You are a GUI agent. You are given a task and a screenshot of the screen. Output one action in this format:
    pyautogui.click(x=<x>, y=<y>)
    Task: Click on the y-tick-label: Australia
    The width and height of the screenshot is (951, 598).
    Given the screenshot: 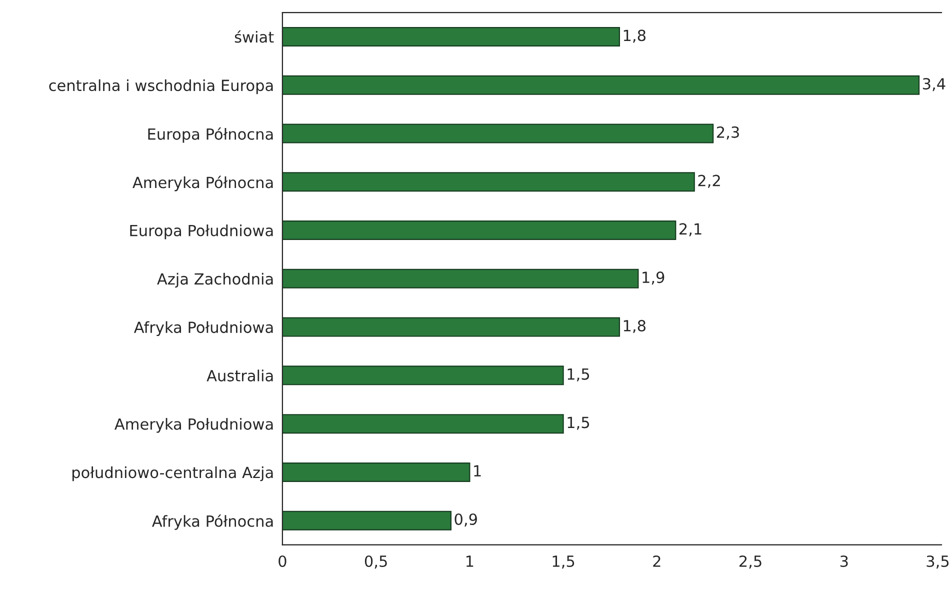 What is the action you would take?
    pyautogui.click(x=239, y=376)
    